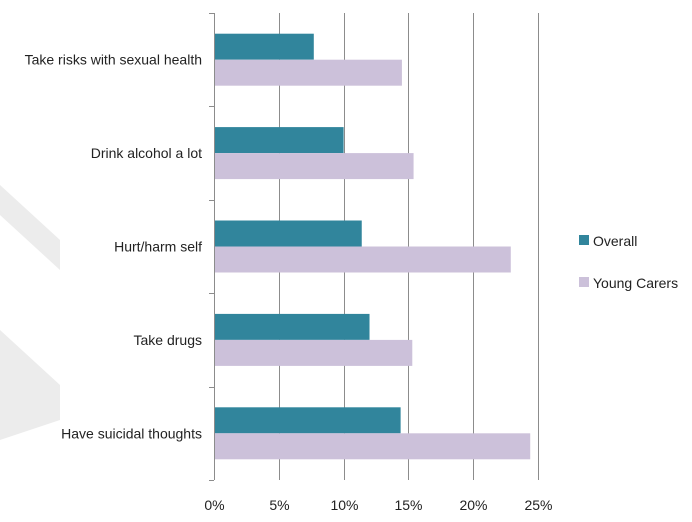 This screenshot has height=522, width=692. I want to click on category-label: Take drugs, so click(168, 340).